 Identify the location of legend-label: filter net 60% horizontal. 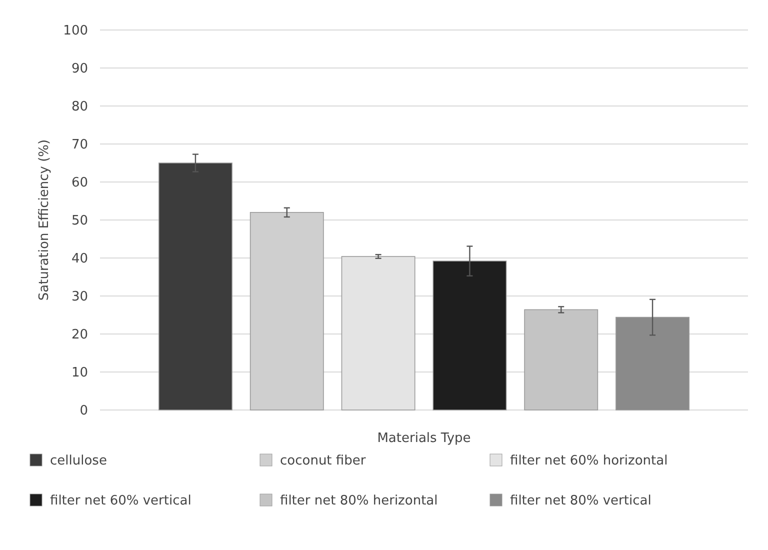
(589, 461).